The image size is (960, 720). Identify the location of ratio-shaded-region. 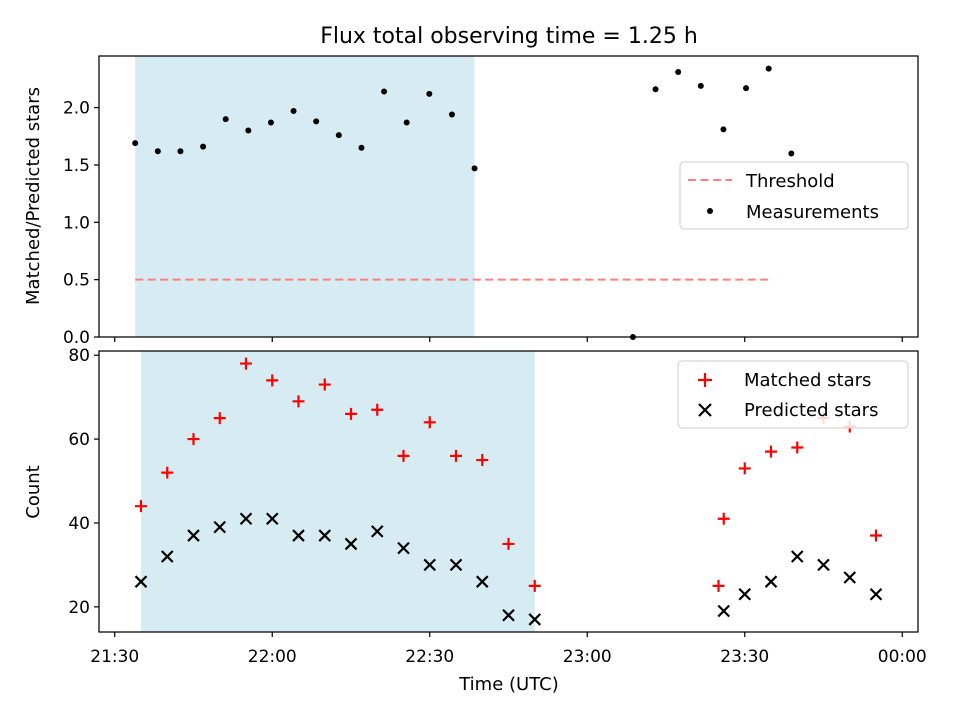
(305, 196).